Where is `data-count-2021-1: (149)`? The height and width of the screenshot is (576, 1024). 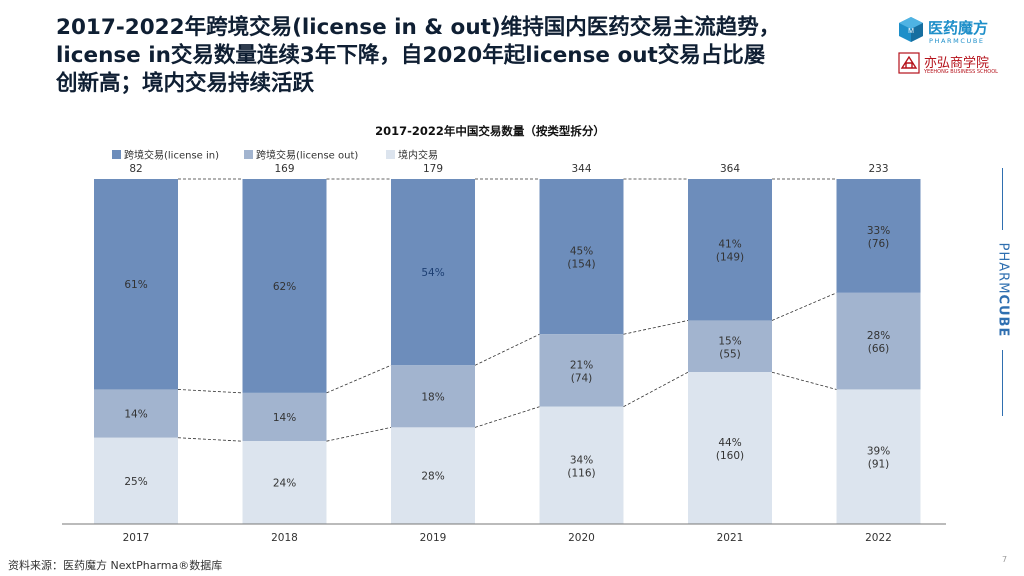
data-count-2021-1: (149) is located at coordinates (730, 258).